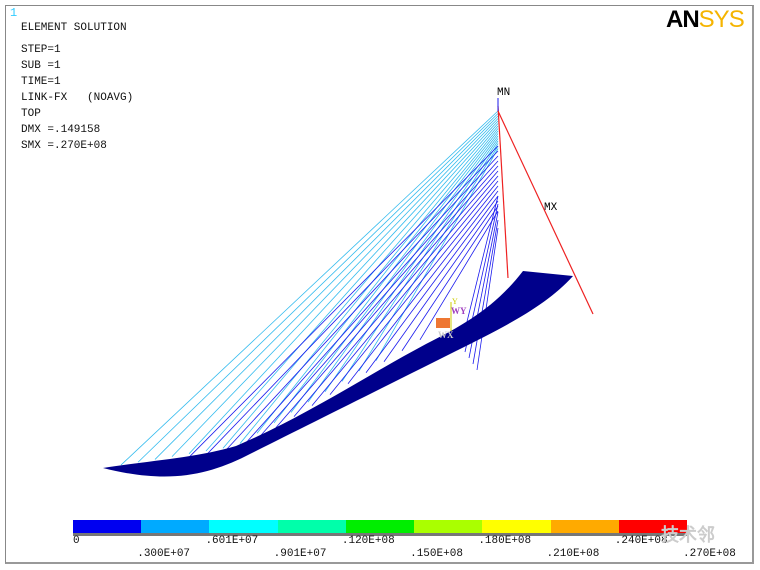  Describe the element at coordinates (31, 114) in the screenshot. I see `info-top: TOP` at that location.